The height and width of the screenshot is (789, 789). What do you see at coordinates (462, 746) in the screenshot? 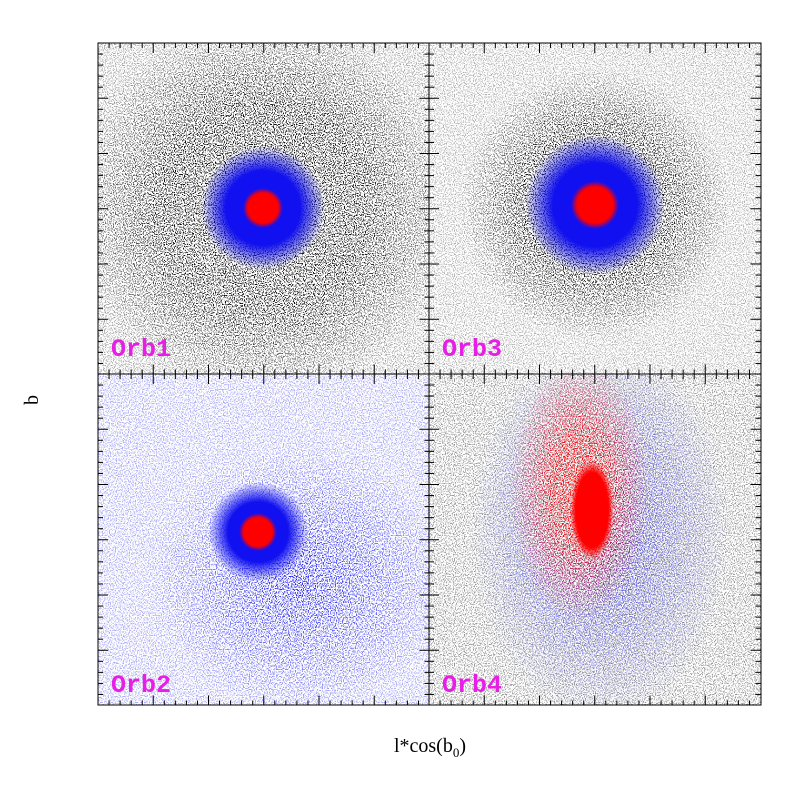
I see `x-axis-label-end: )` at bounding box center [462, 746].